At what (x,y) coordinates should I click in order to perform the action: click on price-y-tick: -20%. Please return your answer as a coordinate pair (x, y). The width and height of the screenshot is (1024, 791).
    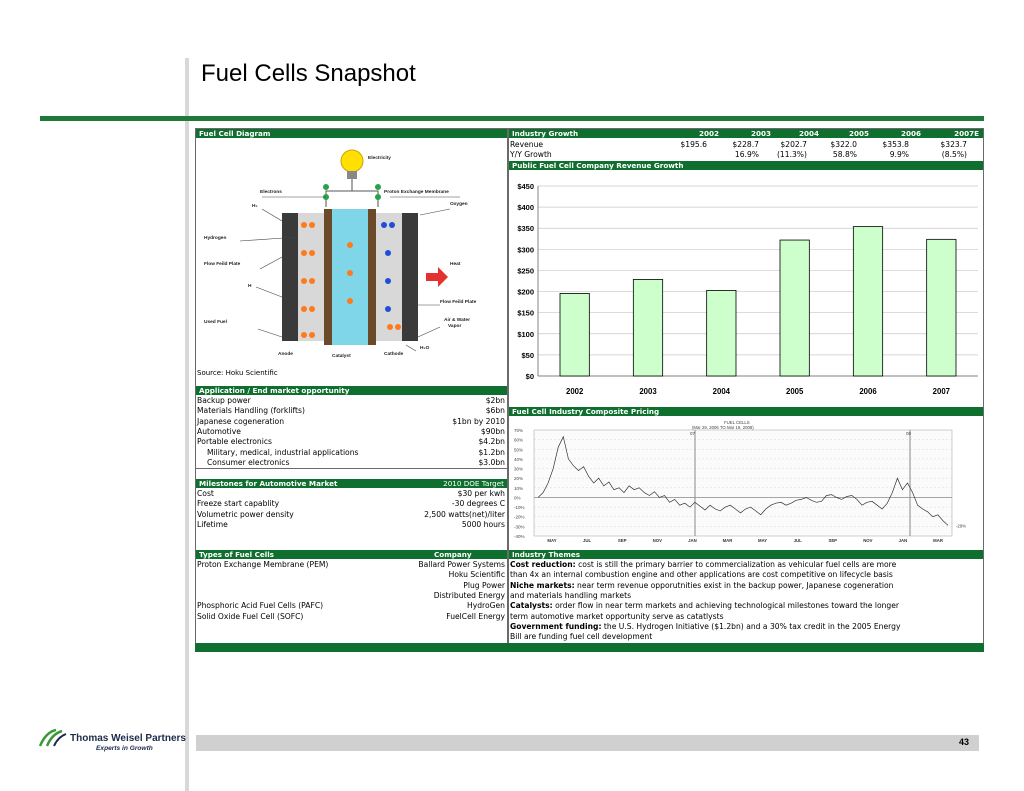
    Looking at the image, I should click on (519, 517).